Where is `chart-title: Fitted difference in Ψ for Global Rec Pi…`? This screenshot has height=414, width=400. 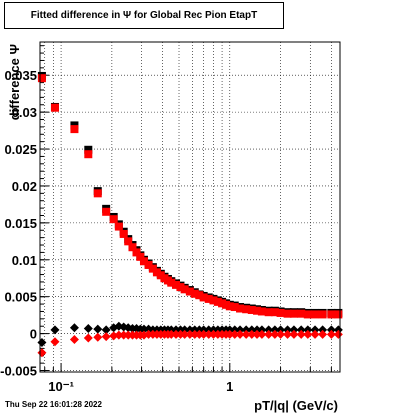
chart-title: Fitted difference in Ψ for Global Rec Pi… is located at coordinates (144, 15).